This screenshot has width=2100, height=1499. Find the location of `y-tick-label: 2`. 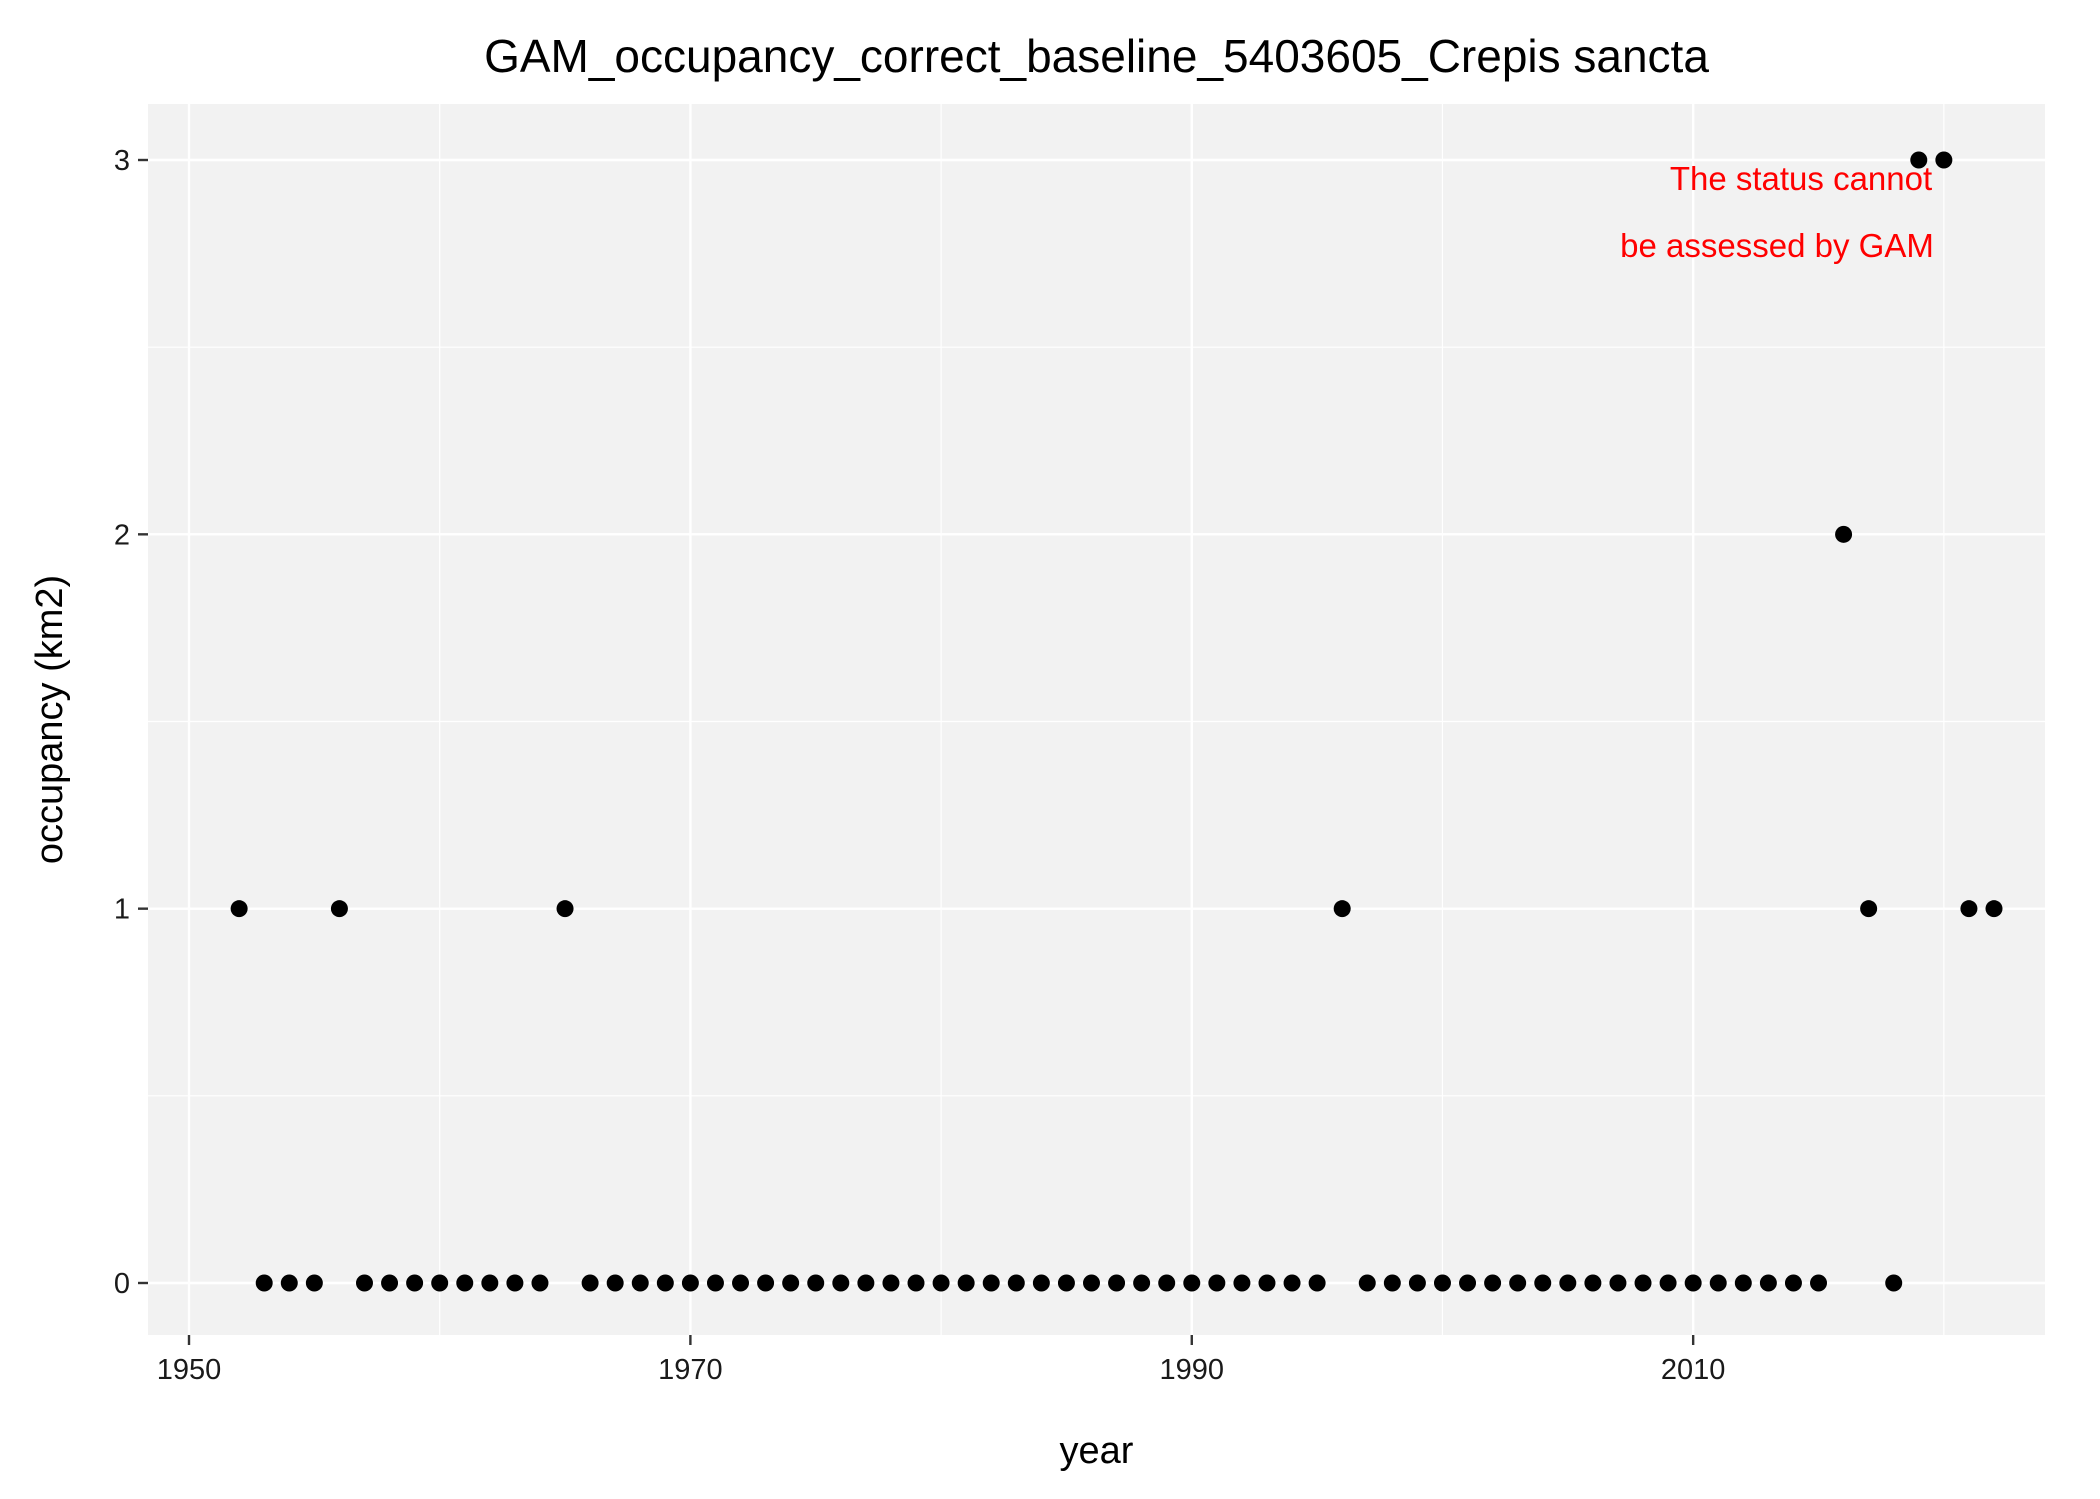

y-tick-label: 2 is located at coordinates (122, 535).